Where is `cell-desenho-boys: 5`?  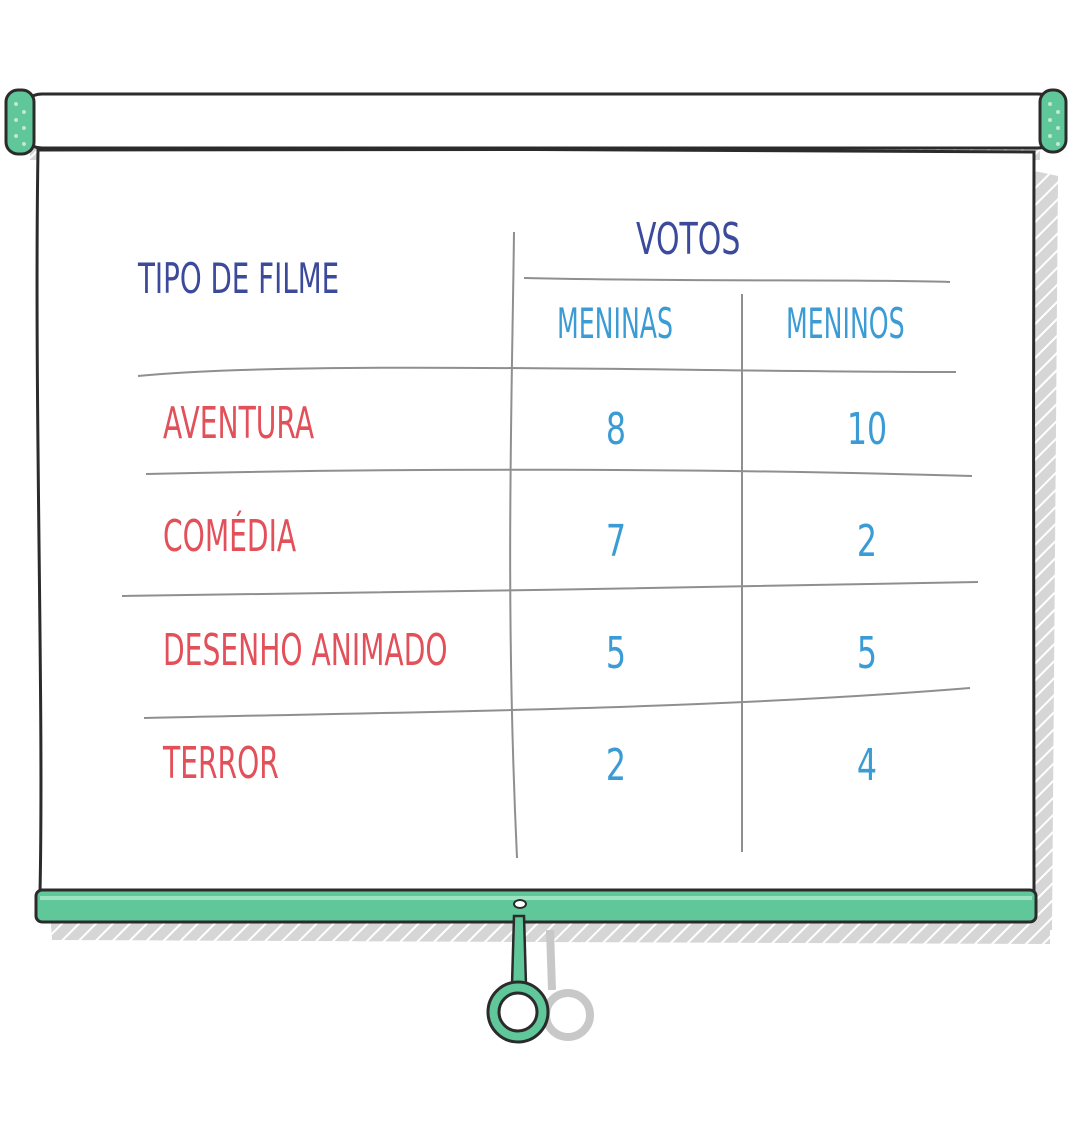
cell-desenho-boys: 5 is located at coordinates (867, 653).